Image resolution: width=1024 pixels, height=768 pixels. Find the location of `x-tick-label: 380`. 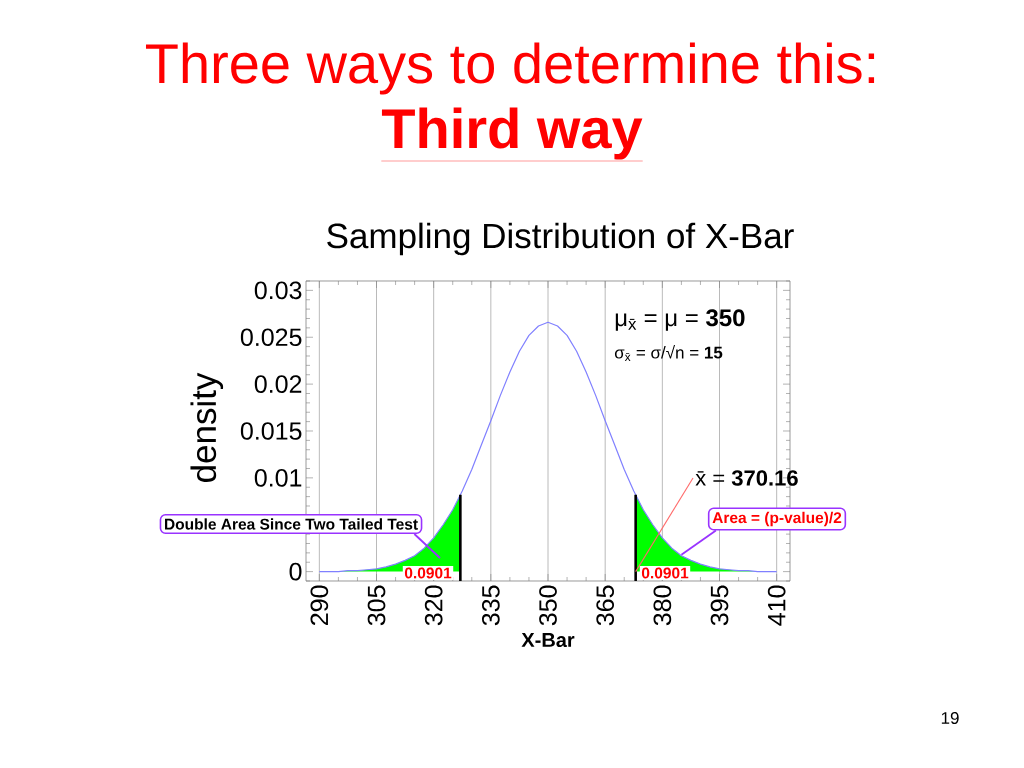

x-tick-label: 380 is located at coordinates (662, 605).